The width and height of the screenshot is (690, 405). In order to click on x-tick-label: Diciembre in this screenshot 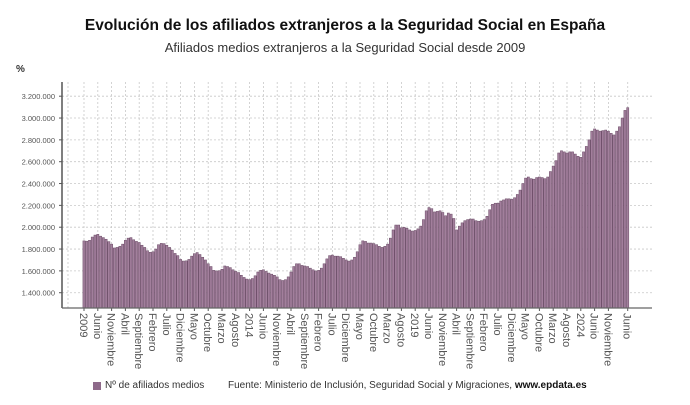, I will do `click(180, 338)`.